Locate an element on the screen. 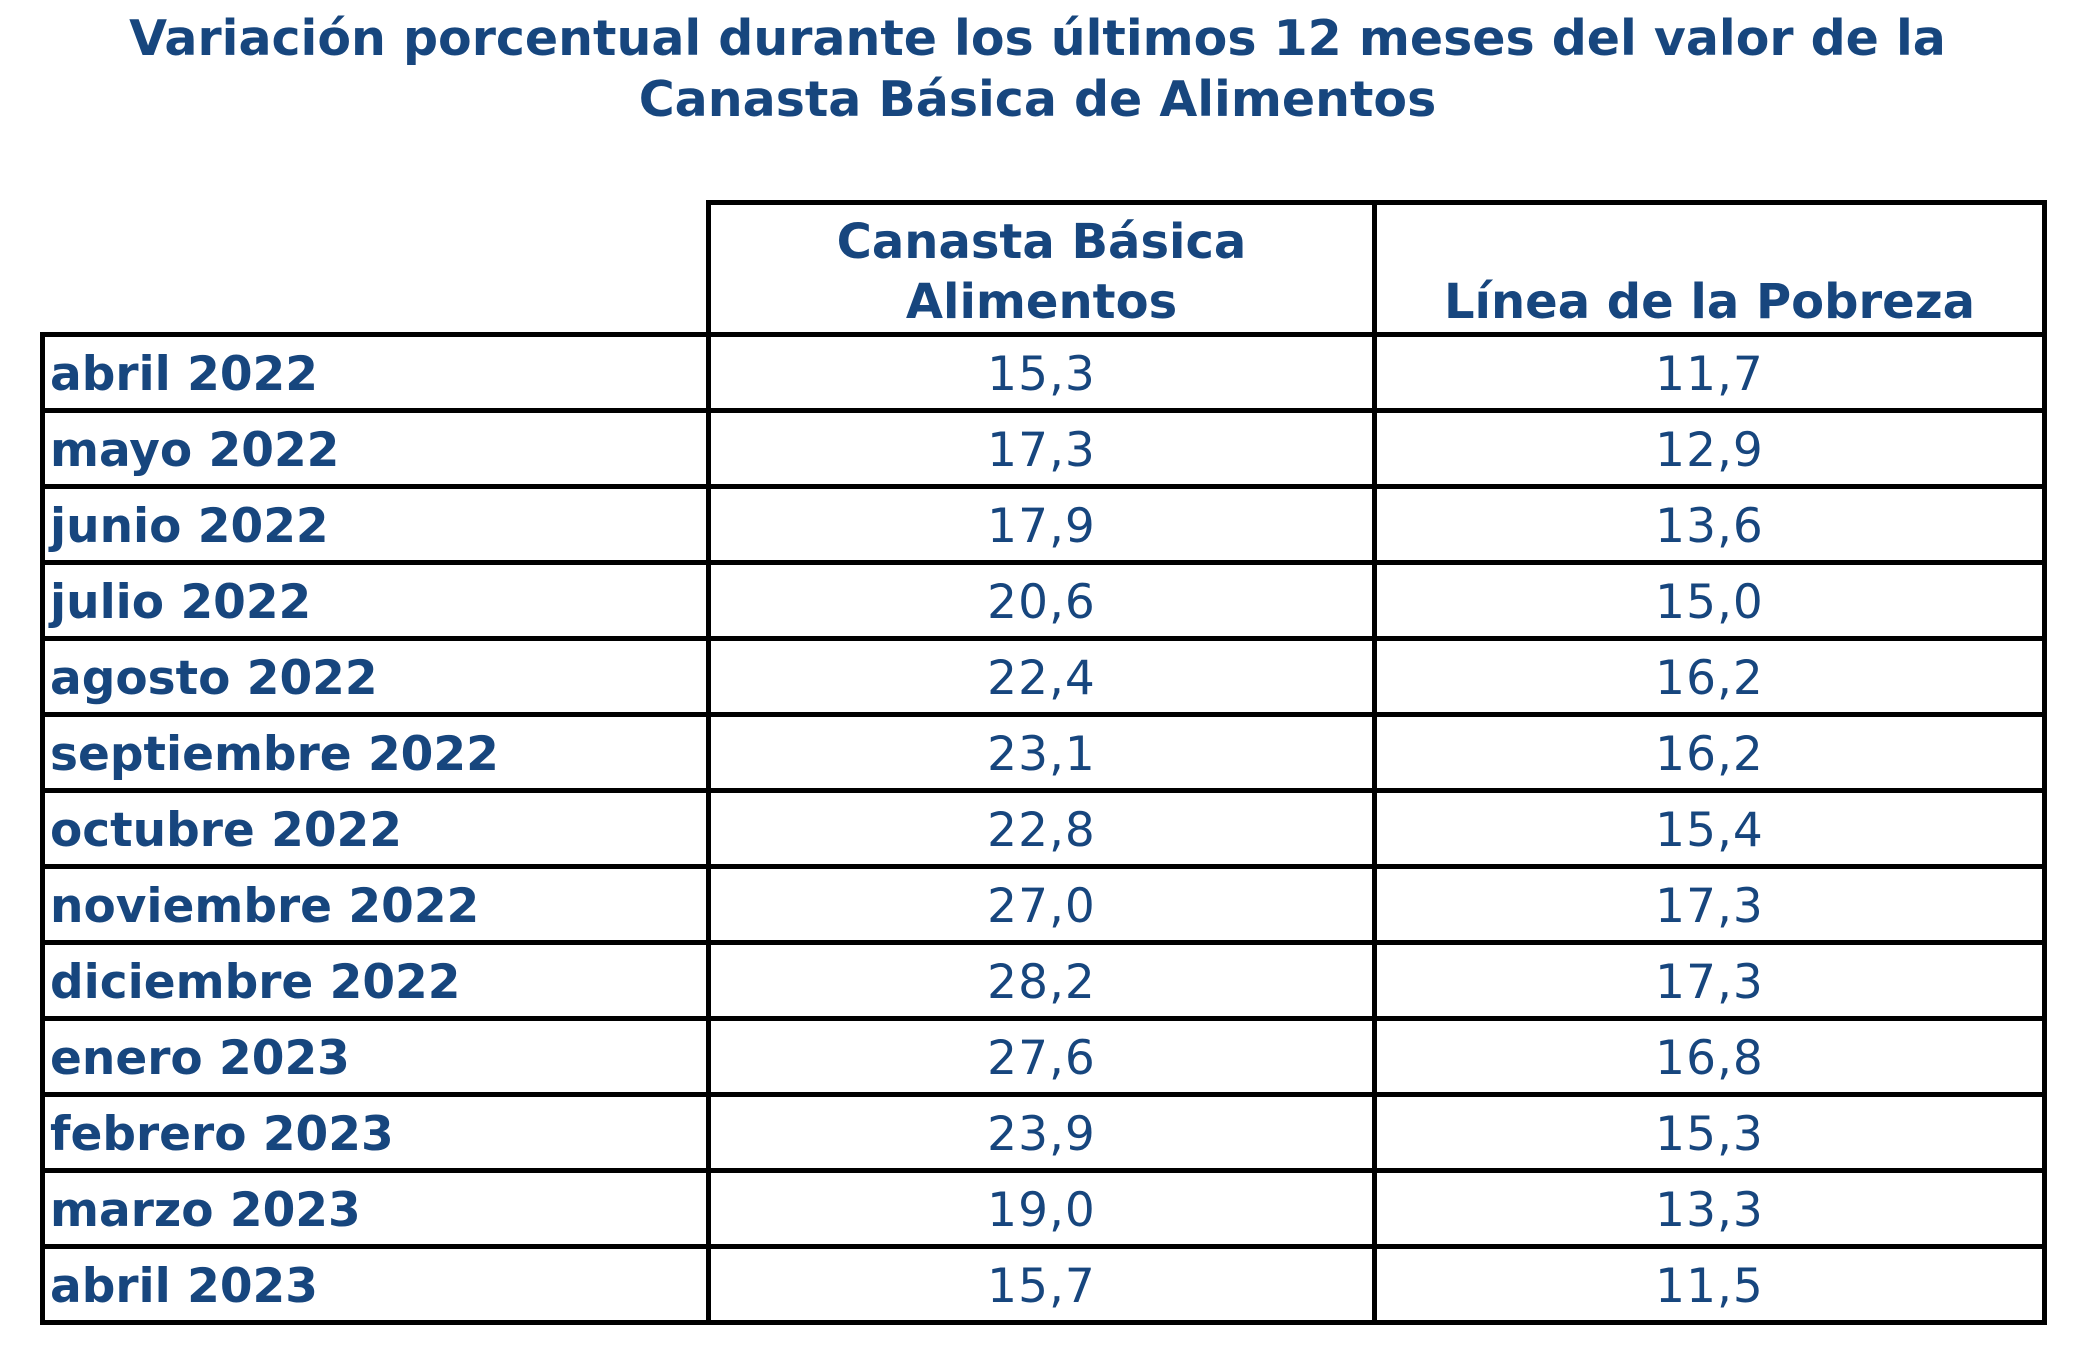 This screenshot has width=2075, height=1350. cell-canasta-basica-value: 22,4 is located at coordinates (1041, 676).